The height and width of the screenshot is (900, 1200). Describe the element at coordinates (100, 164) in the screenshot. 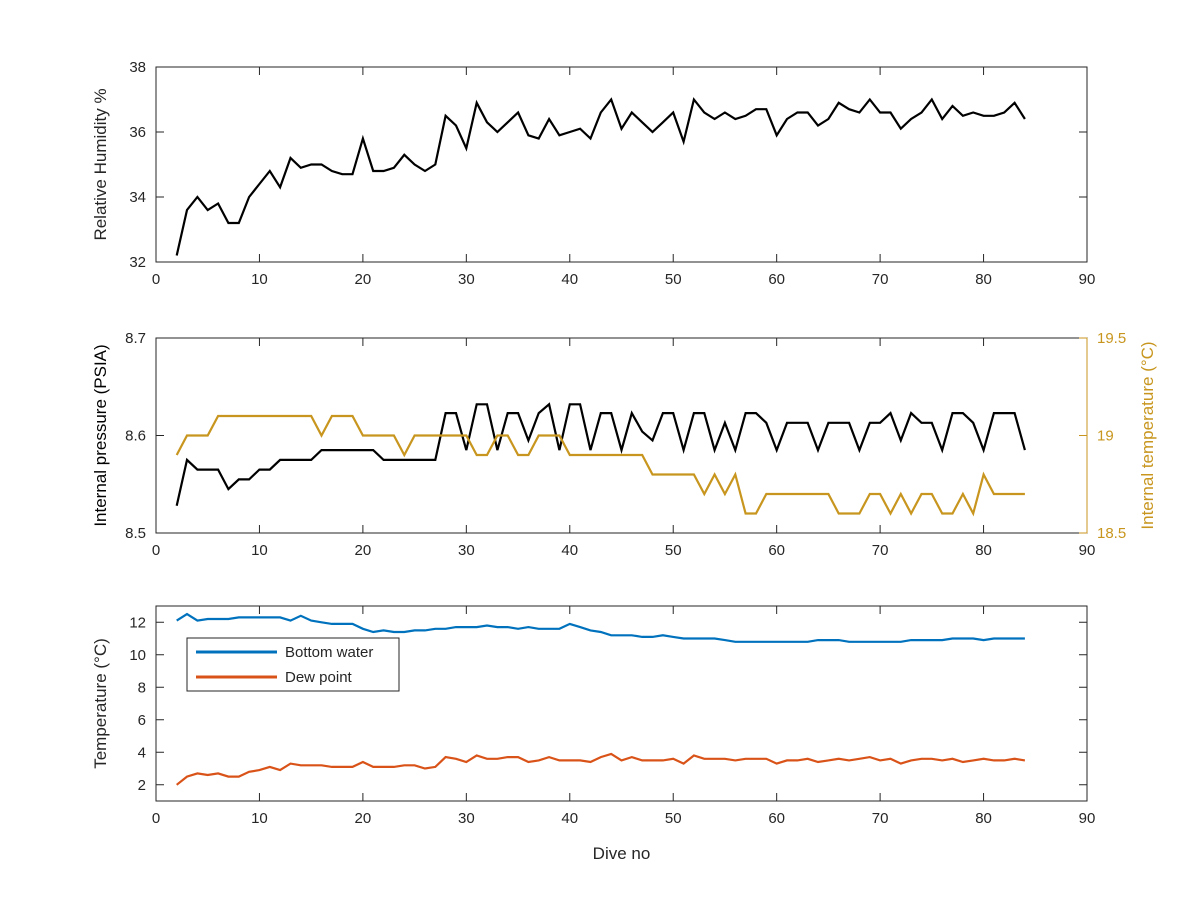

I see `y-axis-title: Relative Humidity %` at that location.